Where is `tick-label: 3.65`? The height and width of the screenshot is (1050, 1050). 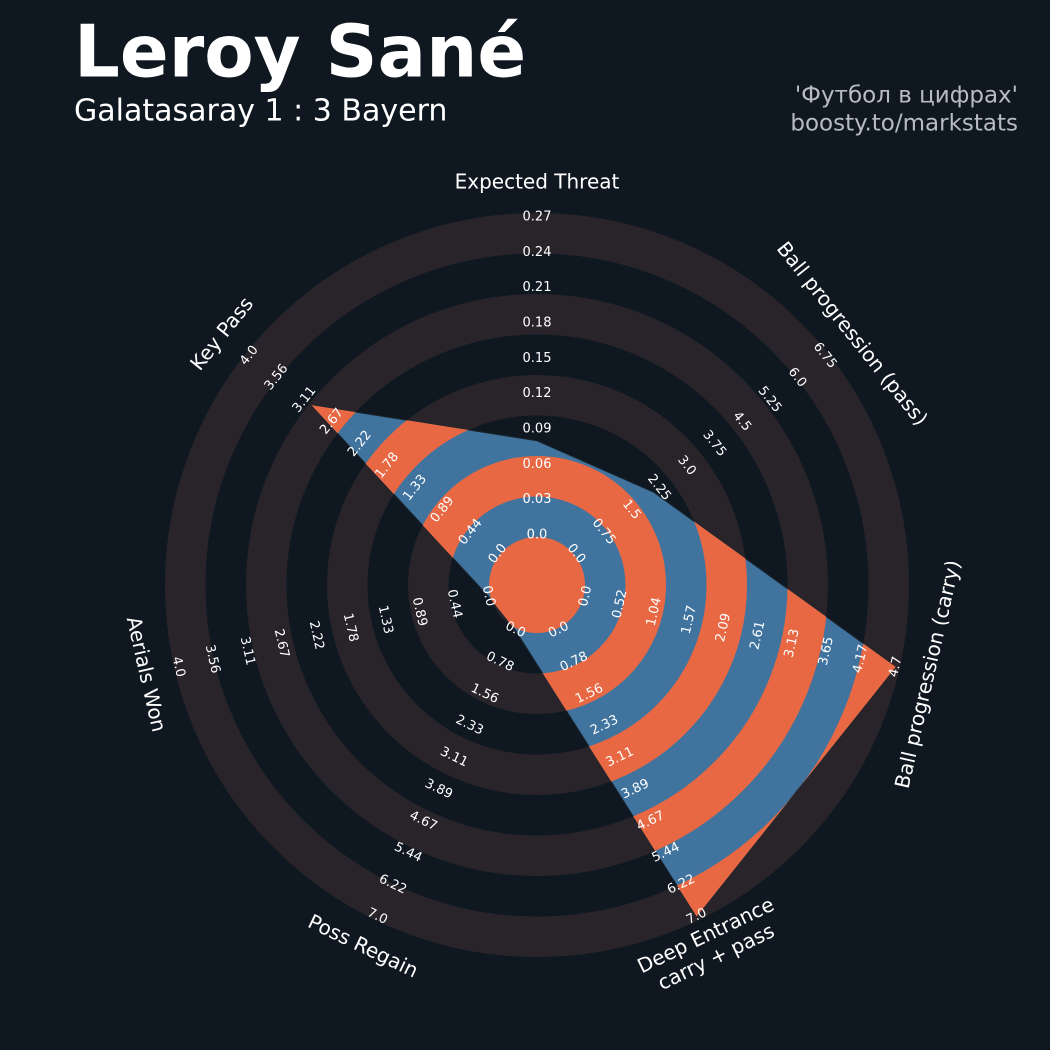
tick-label: 3.65 is located at coordinates (826, 651).